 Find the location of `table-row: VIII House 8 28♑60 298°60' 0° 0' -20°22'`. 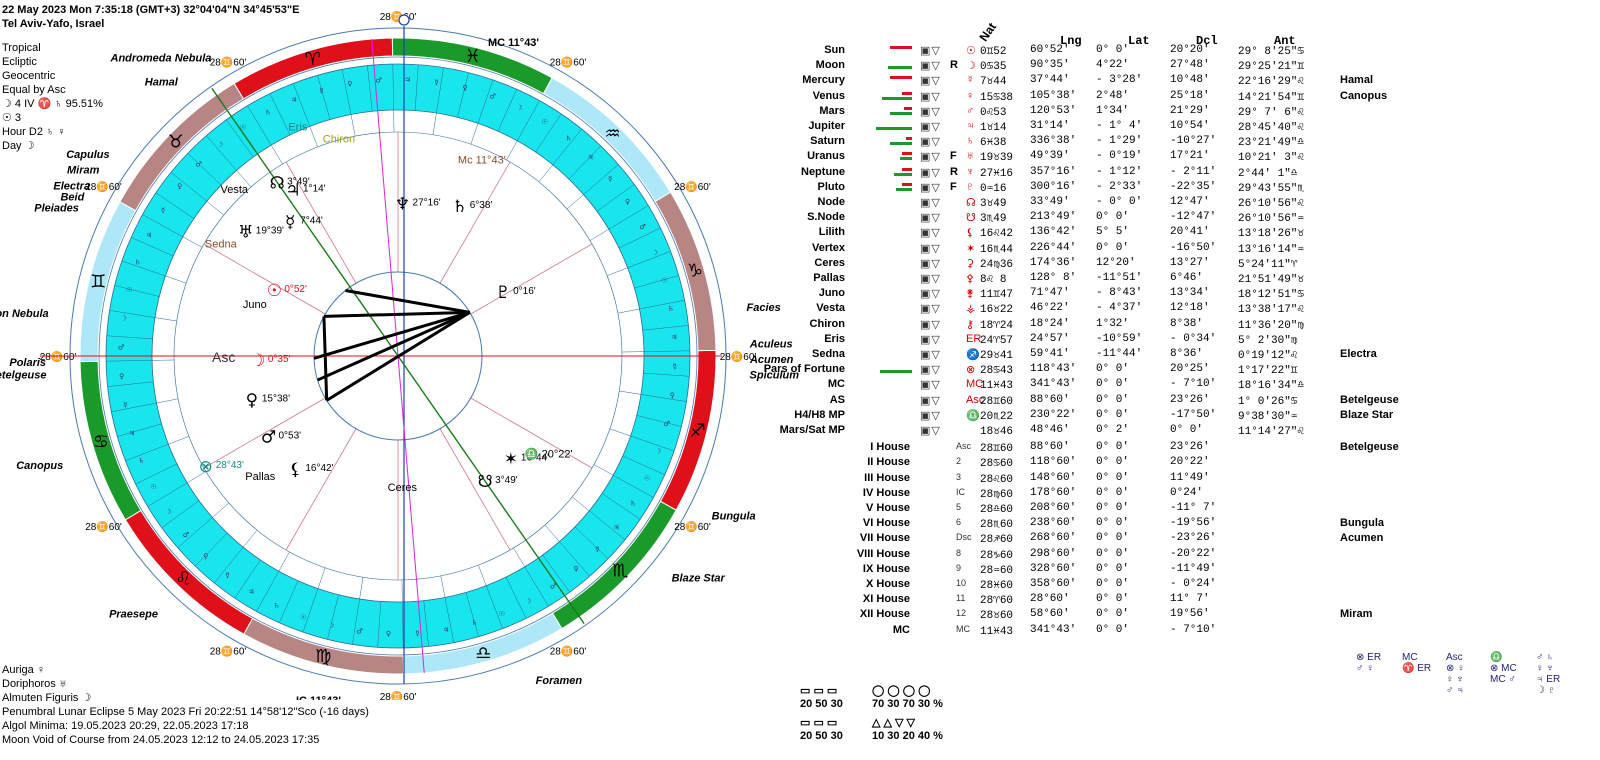

table-row: VIII House 8 28♑60 298°60' 0° 0' -20°22' is located at coordinates (1105, 555).